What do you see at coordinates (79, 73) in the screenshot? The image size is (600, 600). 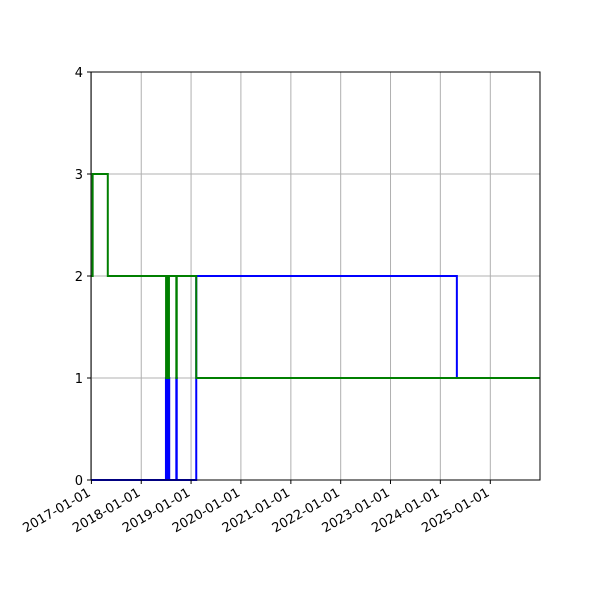 I see `y-tick-label: 4` at bounding box center [79, 73].